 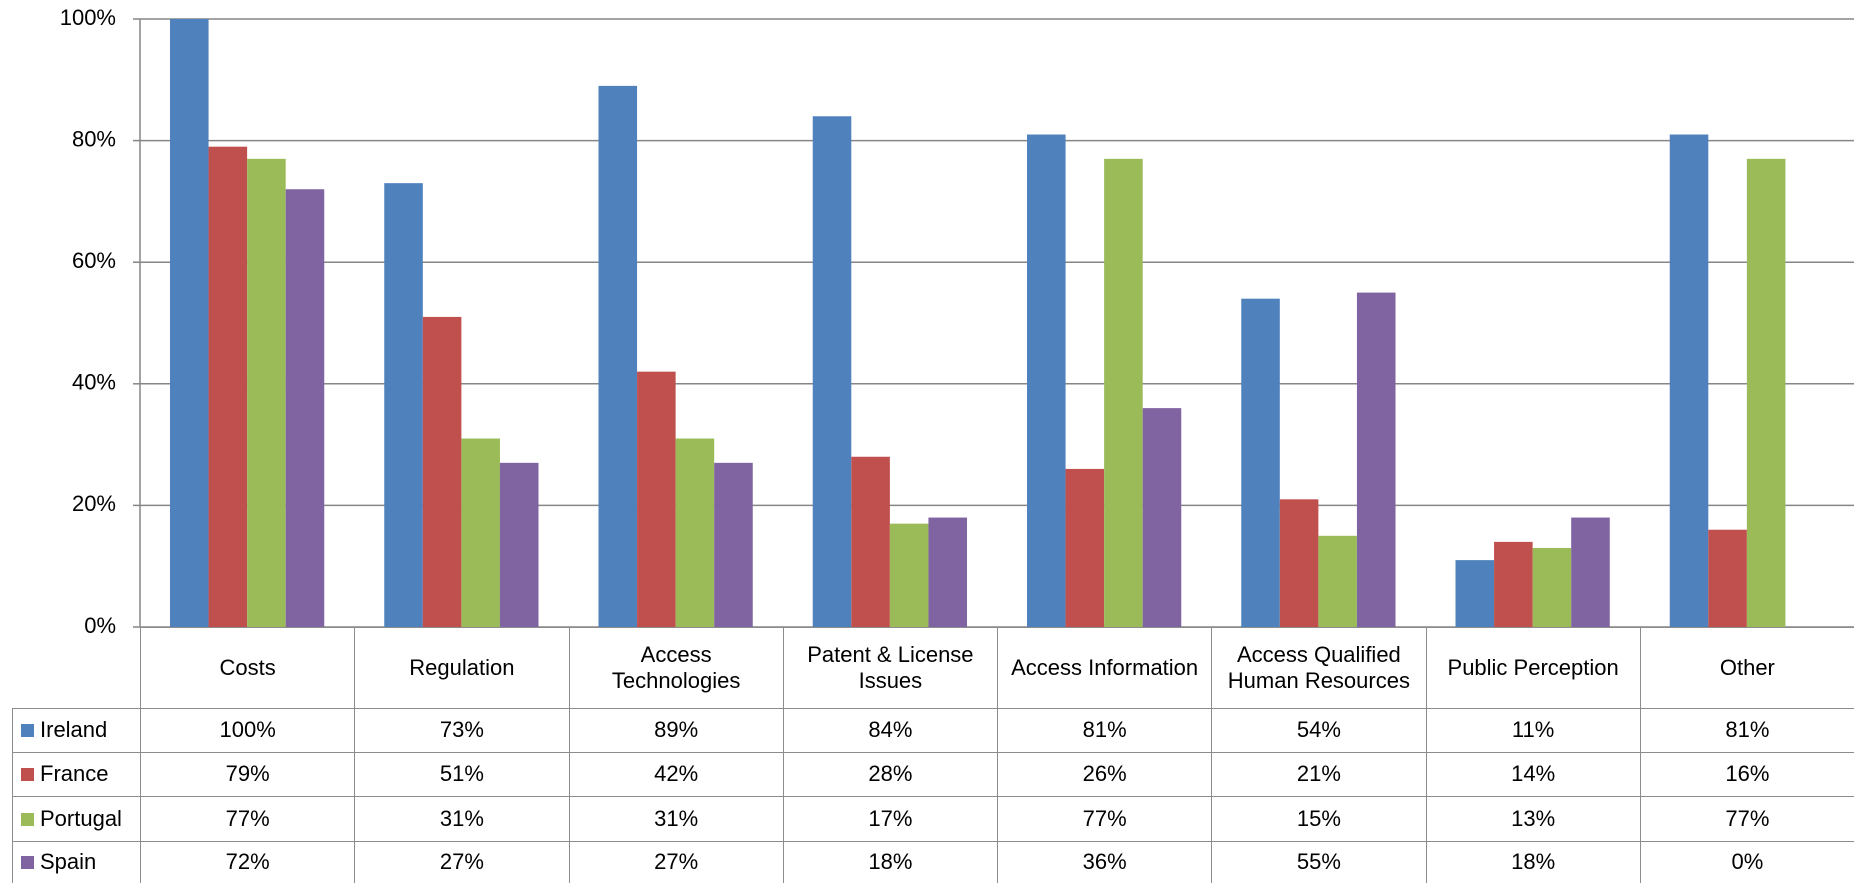 I want to click on table-value: 55%, so click(x=1319, y=862).